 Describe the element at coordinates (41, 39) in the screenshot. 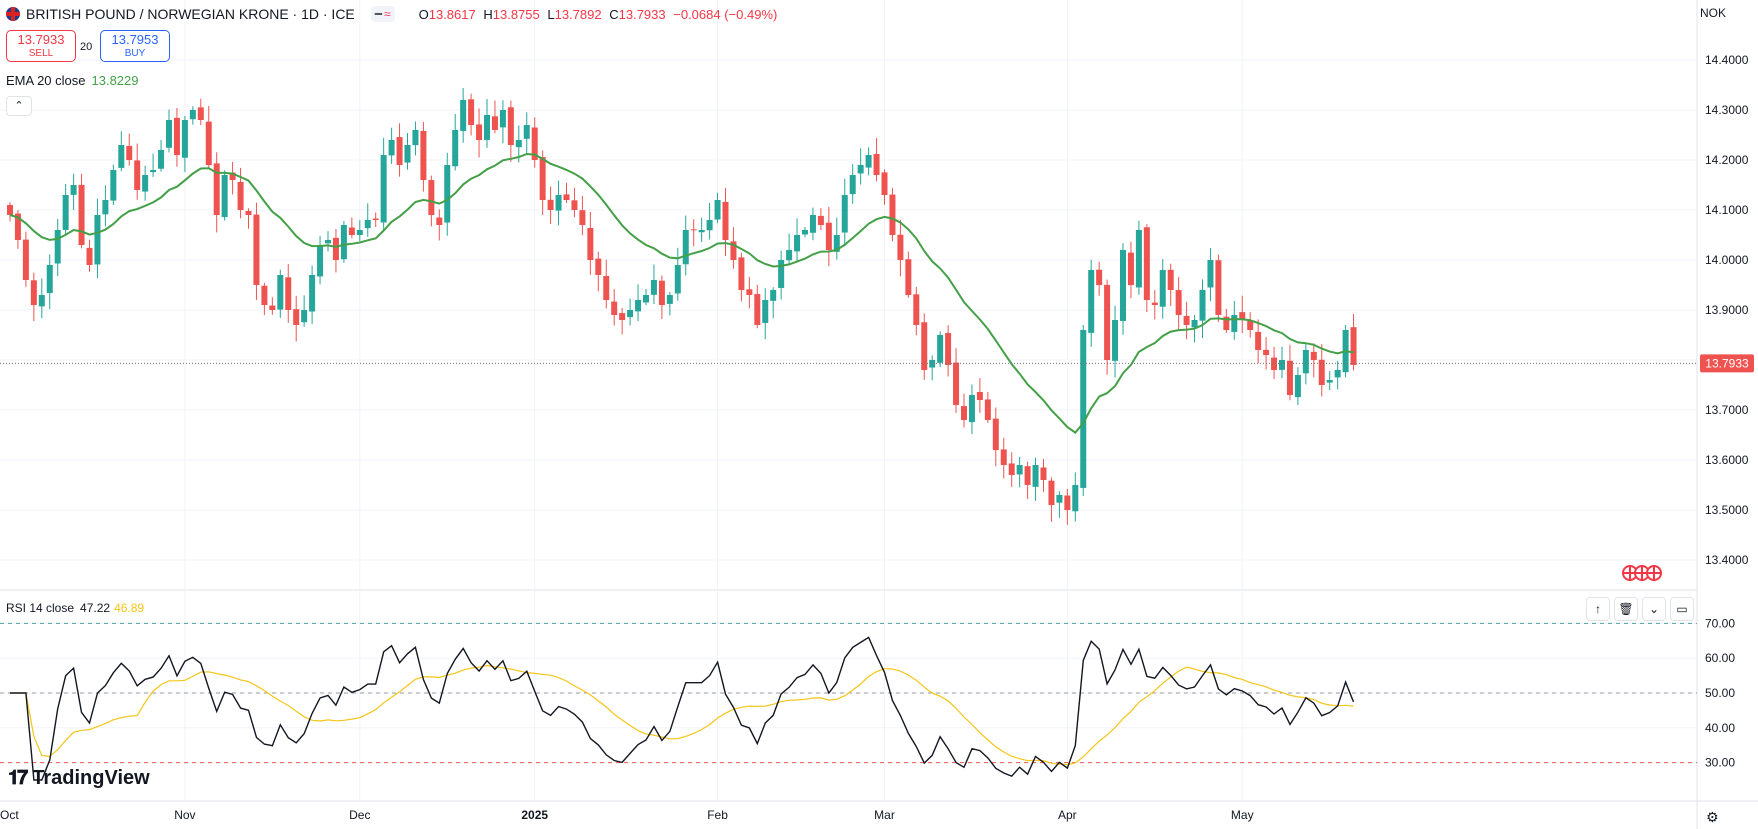

I see `sell-price: 13.7933` at that location.